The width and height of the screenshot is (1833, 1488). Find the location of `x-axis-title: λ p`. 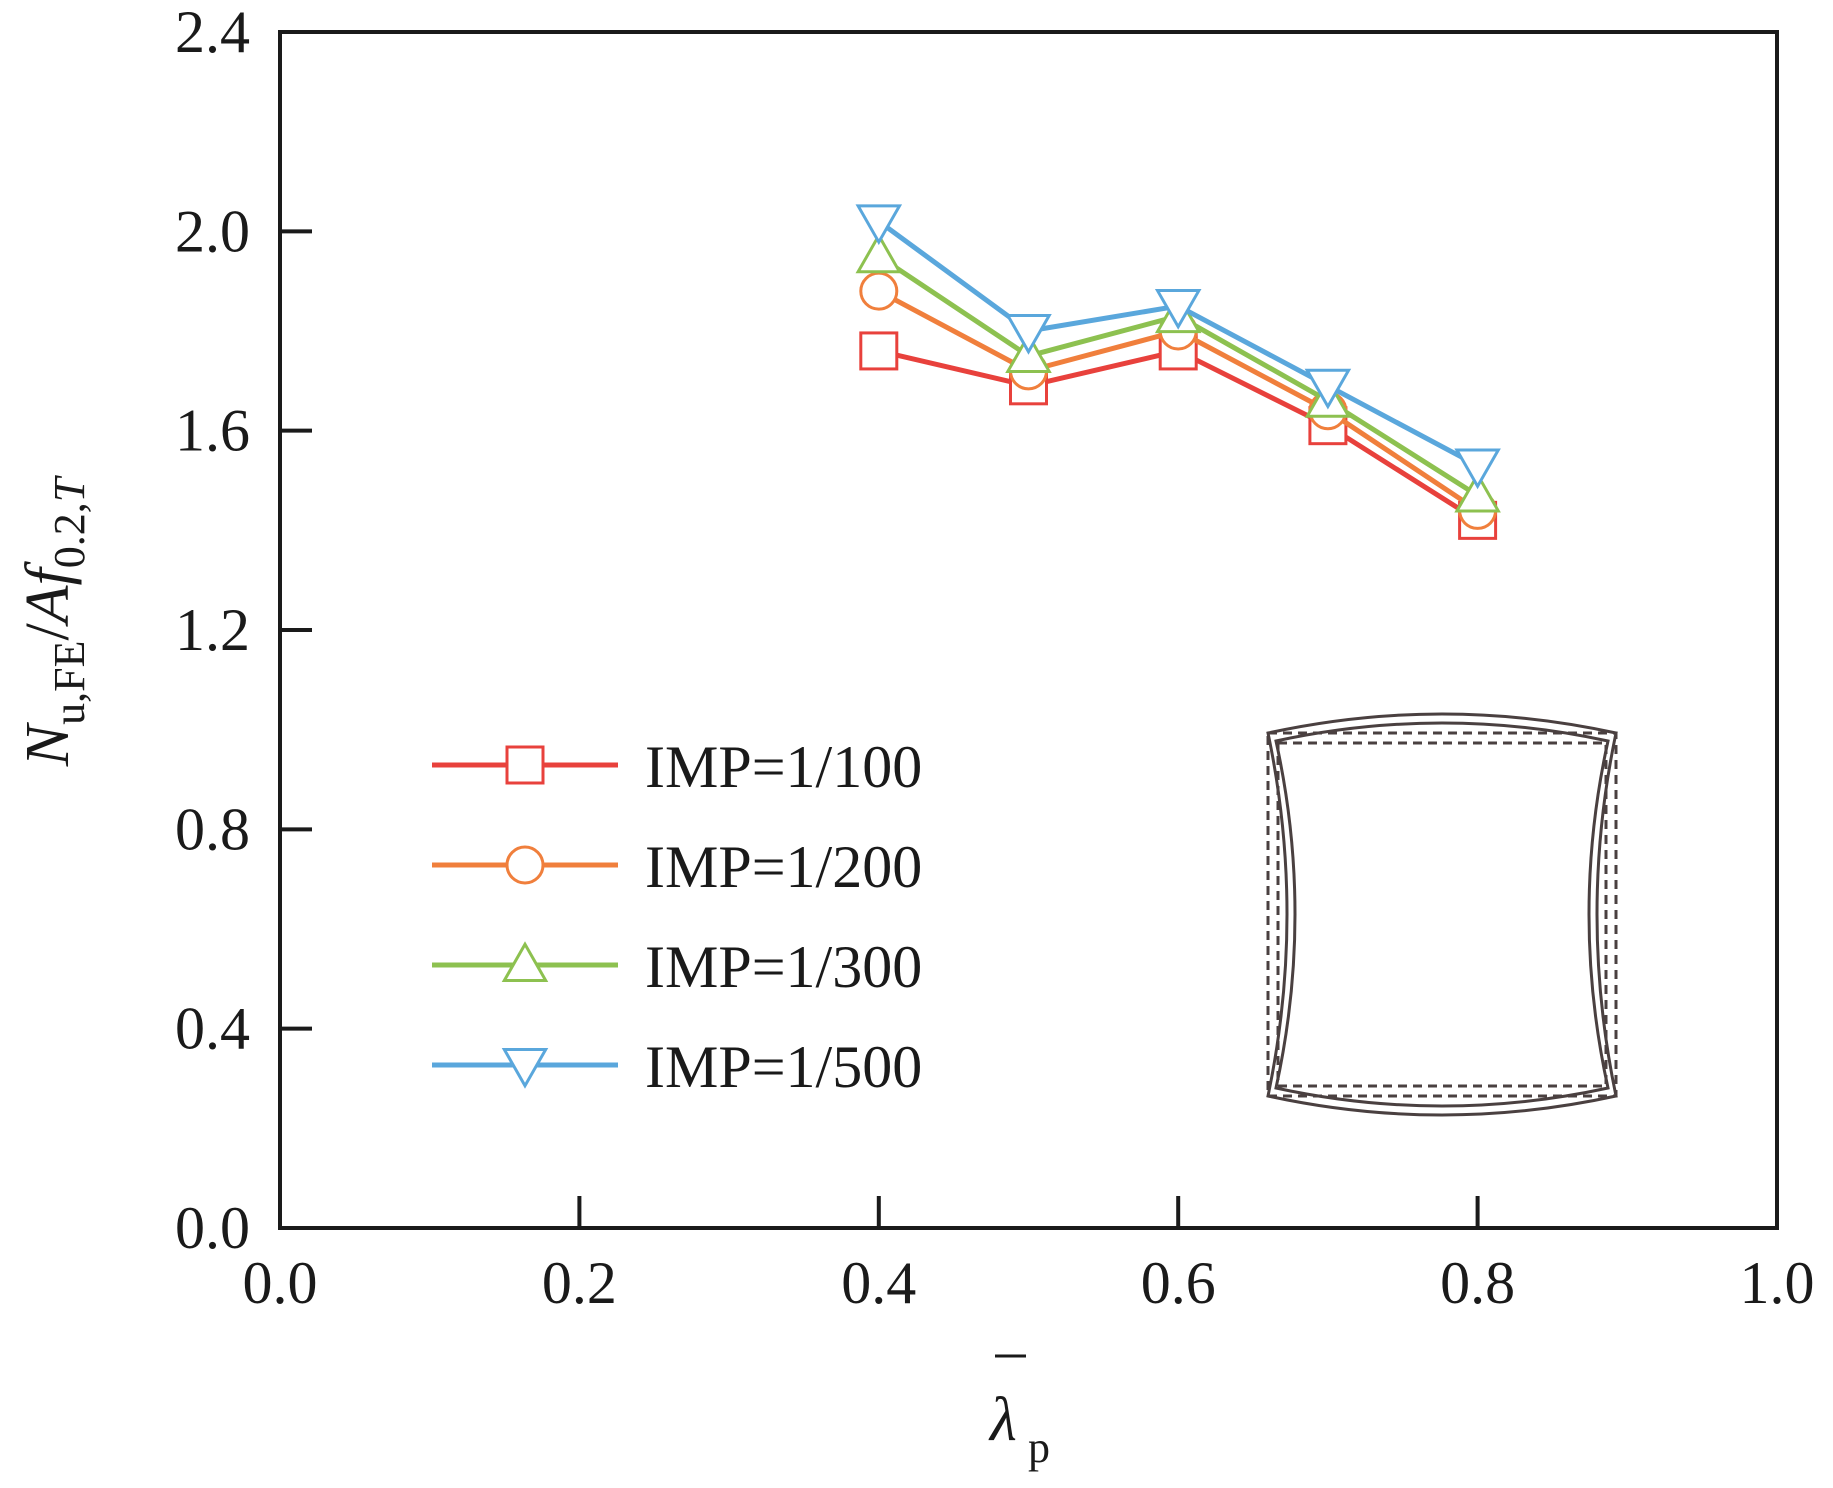

x-axis-title: λ p is located at coordinates (1019, 1413).